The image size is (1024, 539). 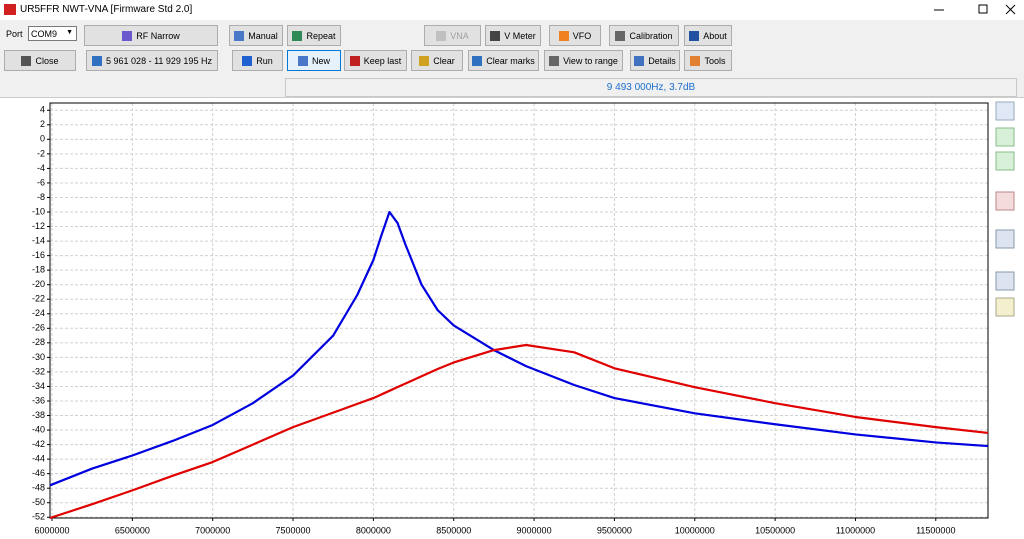 I want to click on y-tick-label: -36, so click(x=38, y=400).